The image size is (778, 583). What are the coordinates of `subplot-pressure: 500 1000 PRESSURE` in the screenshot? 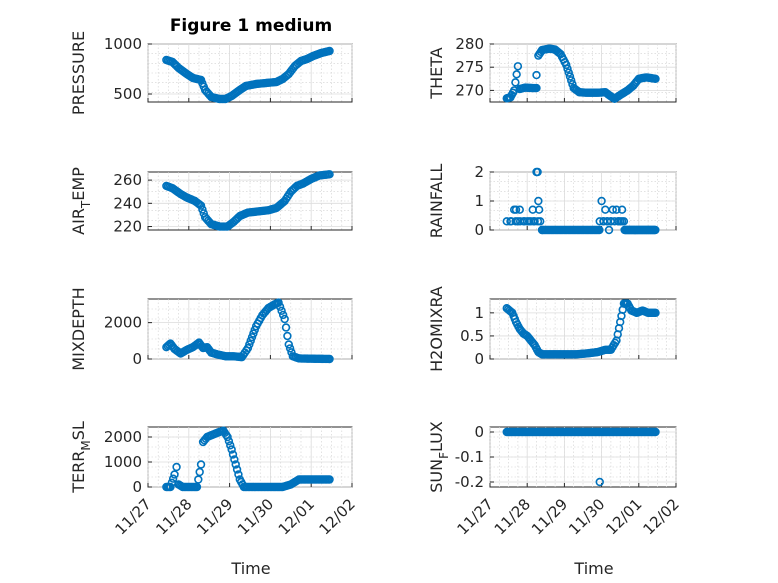 It's located at (211, 73).